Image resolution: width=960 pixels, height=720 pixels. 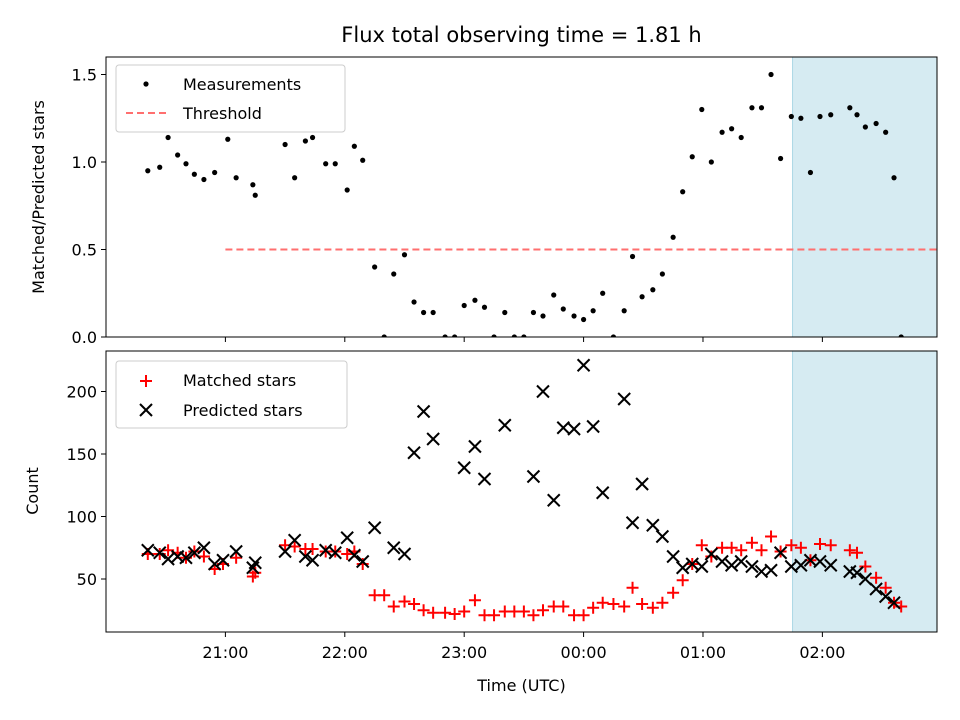 I want to click on count-y-tick-label: 150, so click(x=81, y=454).